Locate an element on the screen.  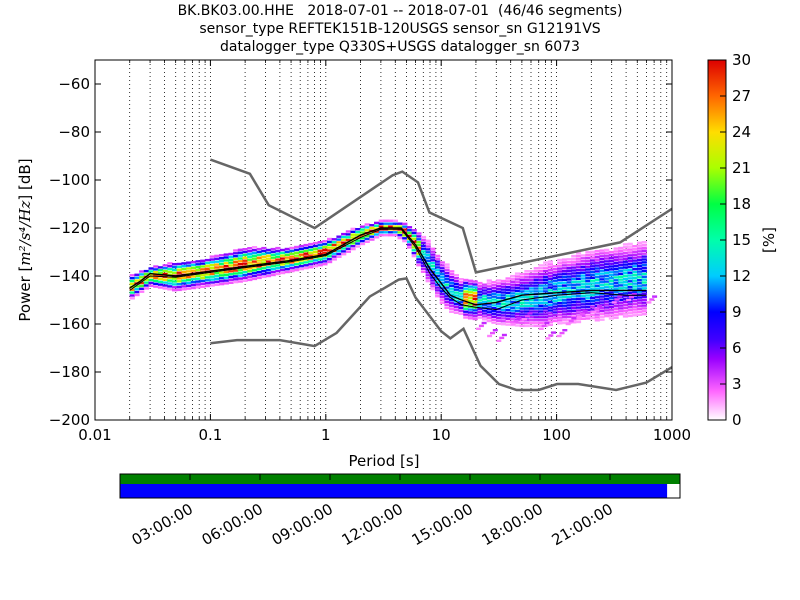
timeline-tick-label: 15:00:00 is located at coordinates (442, 524).